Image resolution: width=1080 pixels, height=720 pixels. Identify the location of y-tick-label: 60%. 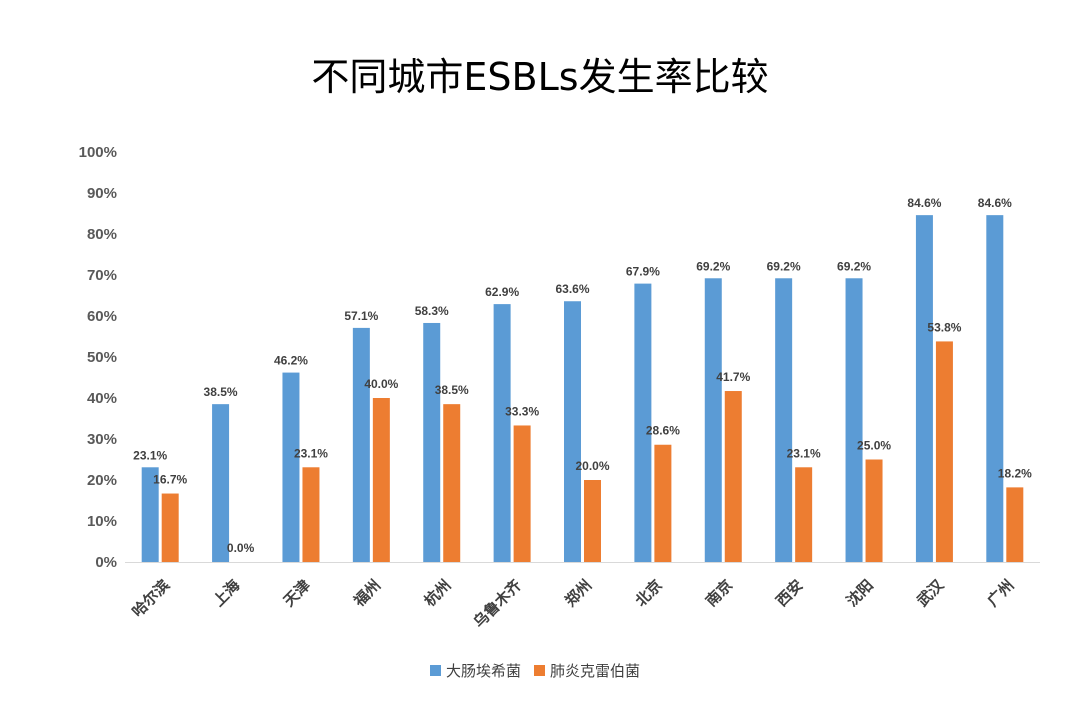
(102, 316).